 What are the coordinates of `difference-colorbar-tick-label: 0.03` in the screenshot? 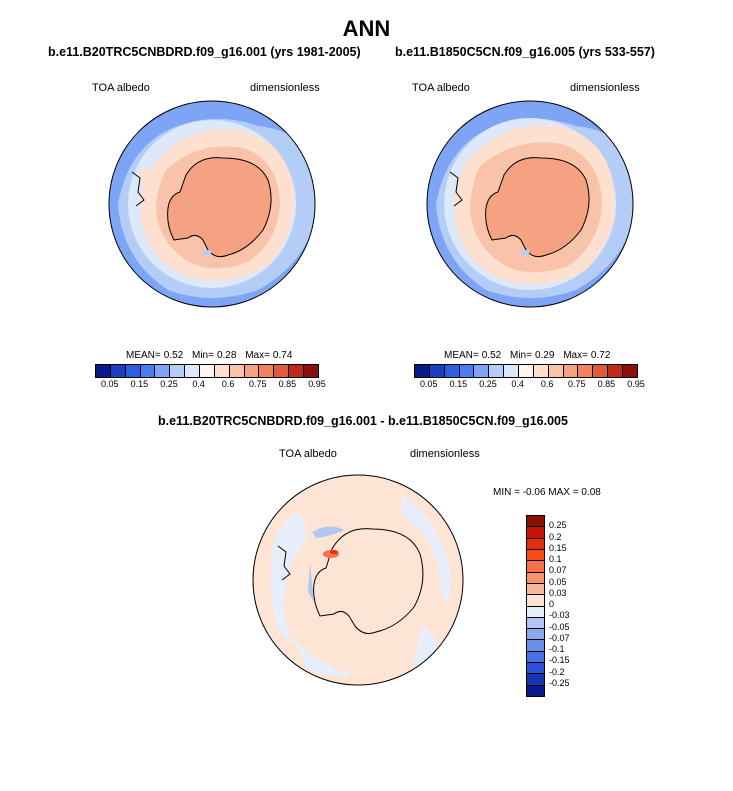 It's located at (558, 592).